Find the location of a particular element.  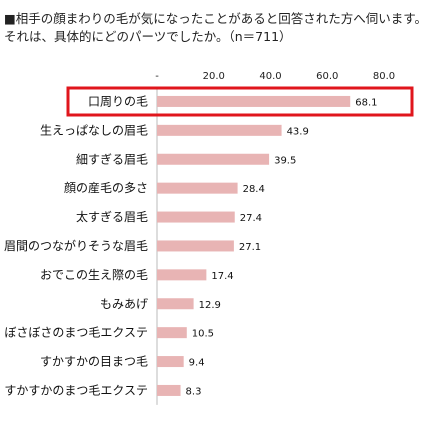

x-tick-label: - is located at coordinates (157, 76).